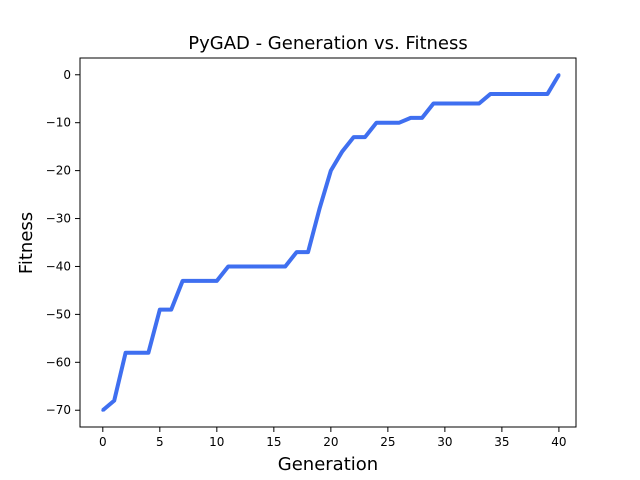  What do you see at coordinates (63, 242) in the screenshot?
I see `y-axis: 0 −10 −20 −30 −40 −50 −60 −70` at bounding box center [63, 242].